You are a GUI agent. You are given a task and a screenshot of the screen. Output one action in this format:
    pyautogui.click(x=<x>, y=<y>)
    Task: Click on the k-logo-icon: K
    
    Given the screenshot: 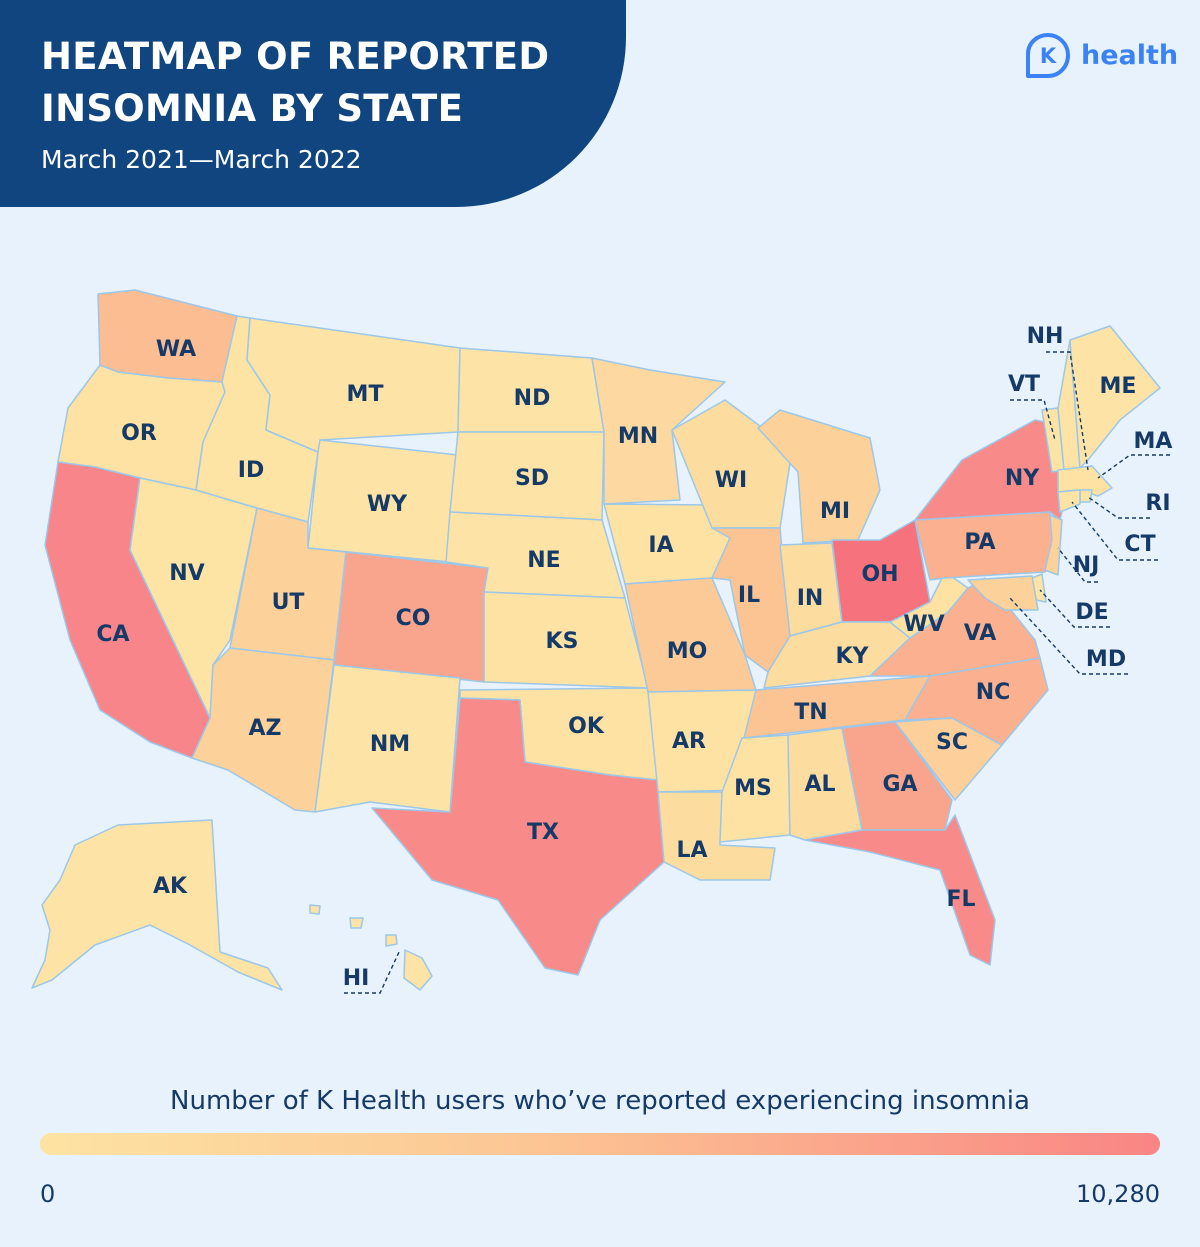 What is the action you would take?
    pyautogui.click(x=1048, y=55)
    